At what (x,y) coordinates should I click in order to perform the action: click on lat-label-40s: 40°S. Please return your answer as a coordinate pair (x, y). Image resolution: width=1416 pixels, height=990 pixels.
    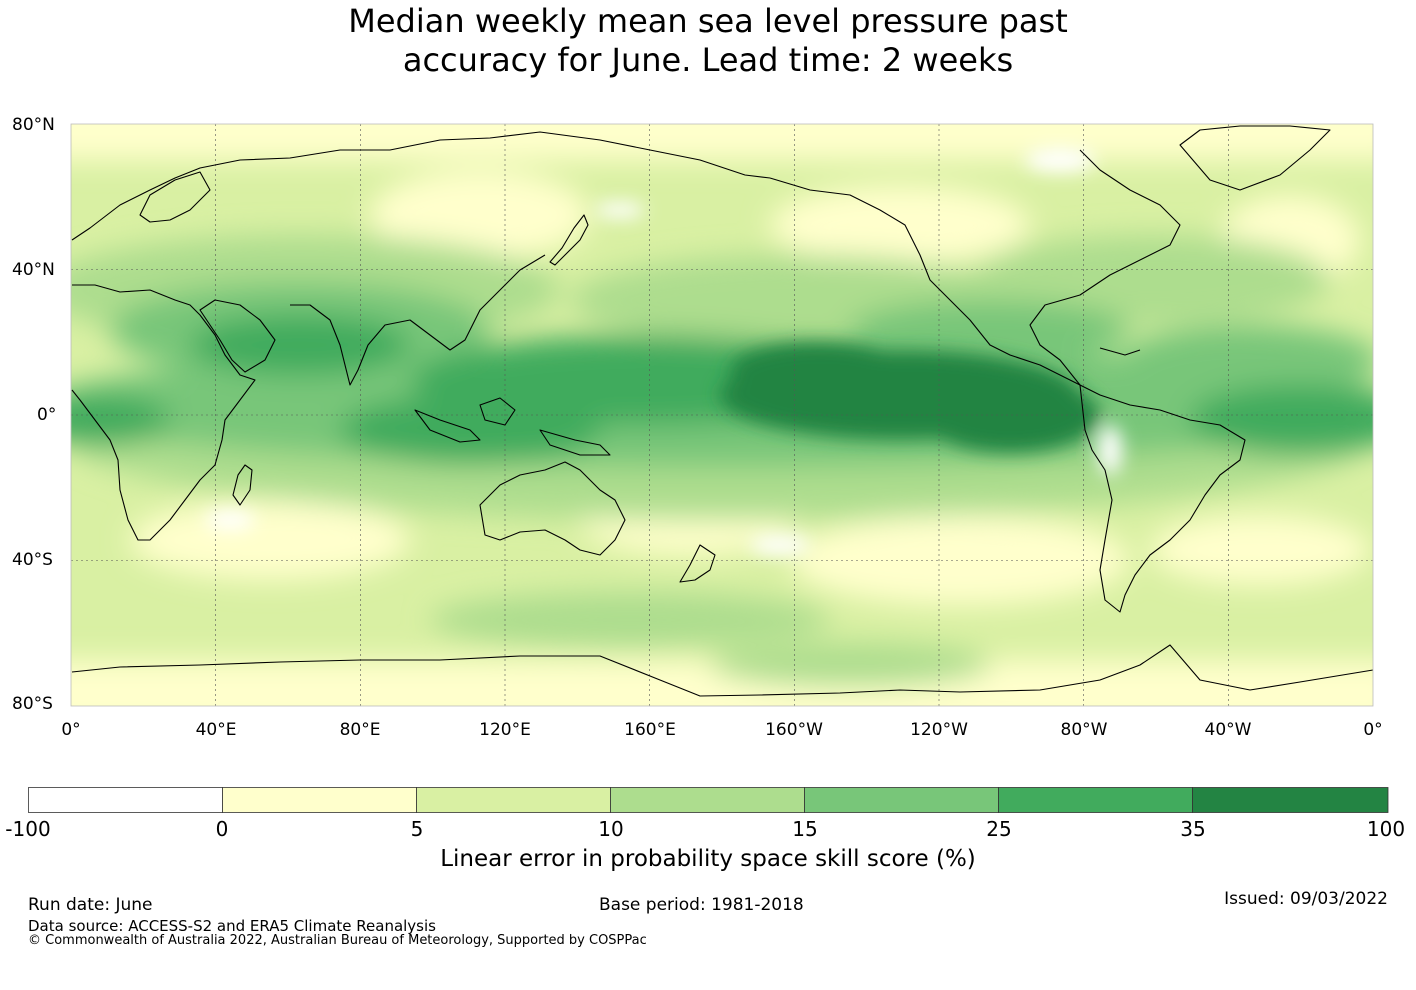
    Looking at the image, I should click on (32, 560).